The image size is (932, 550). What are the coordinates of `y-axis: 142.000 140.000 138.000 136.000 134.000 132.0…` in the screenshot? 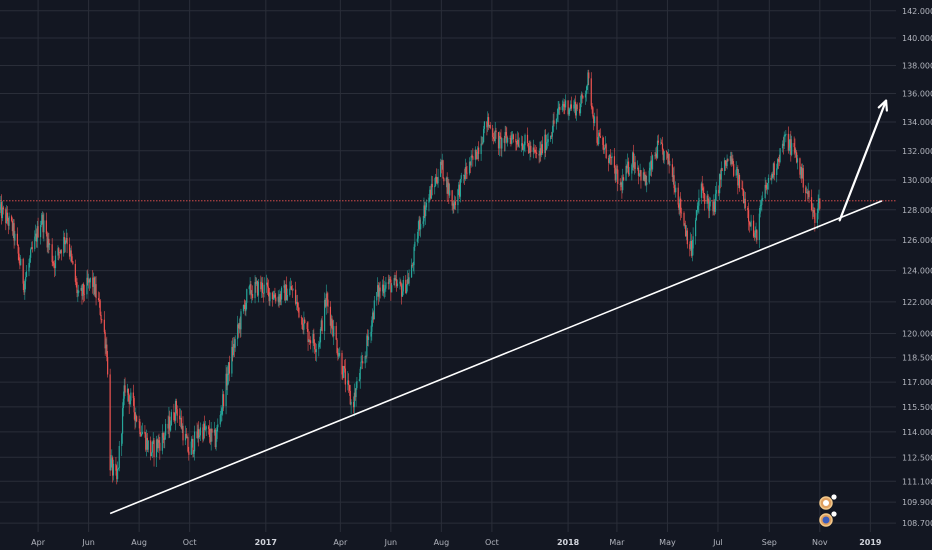 It's located at (917, 267).